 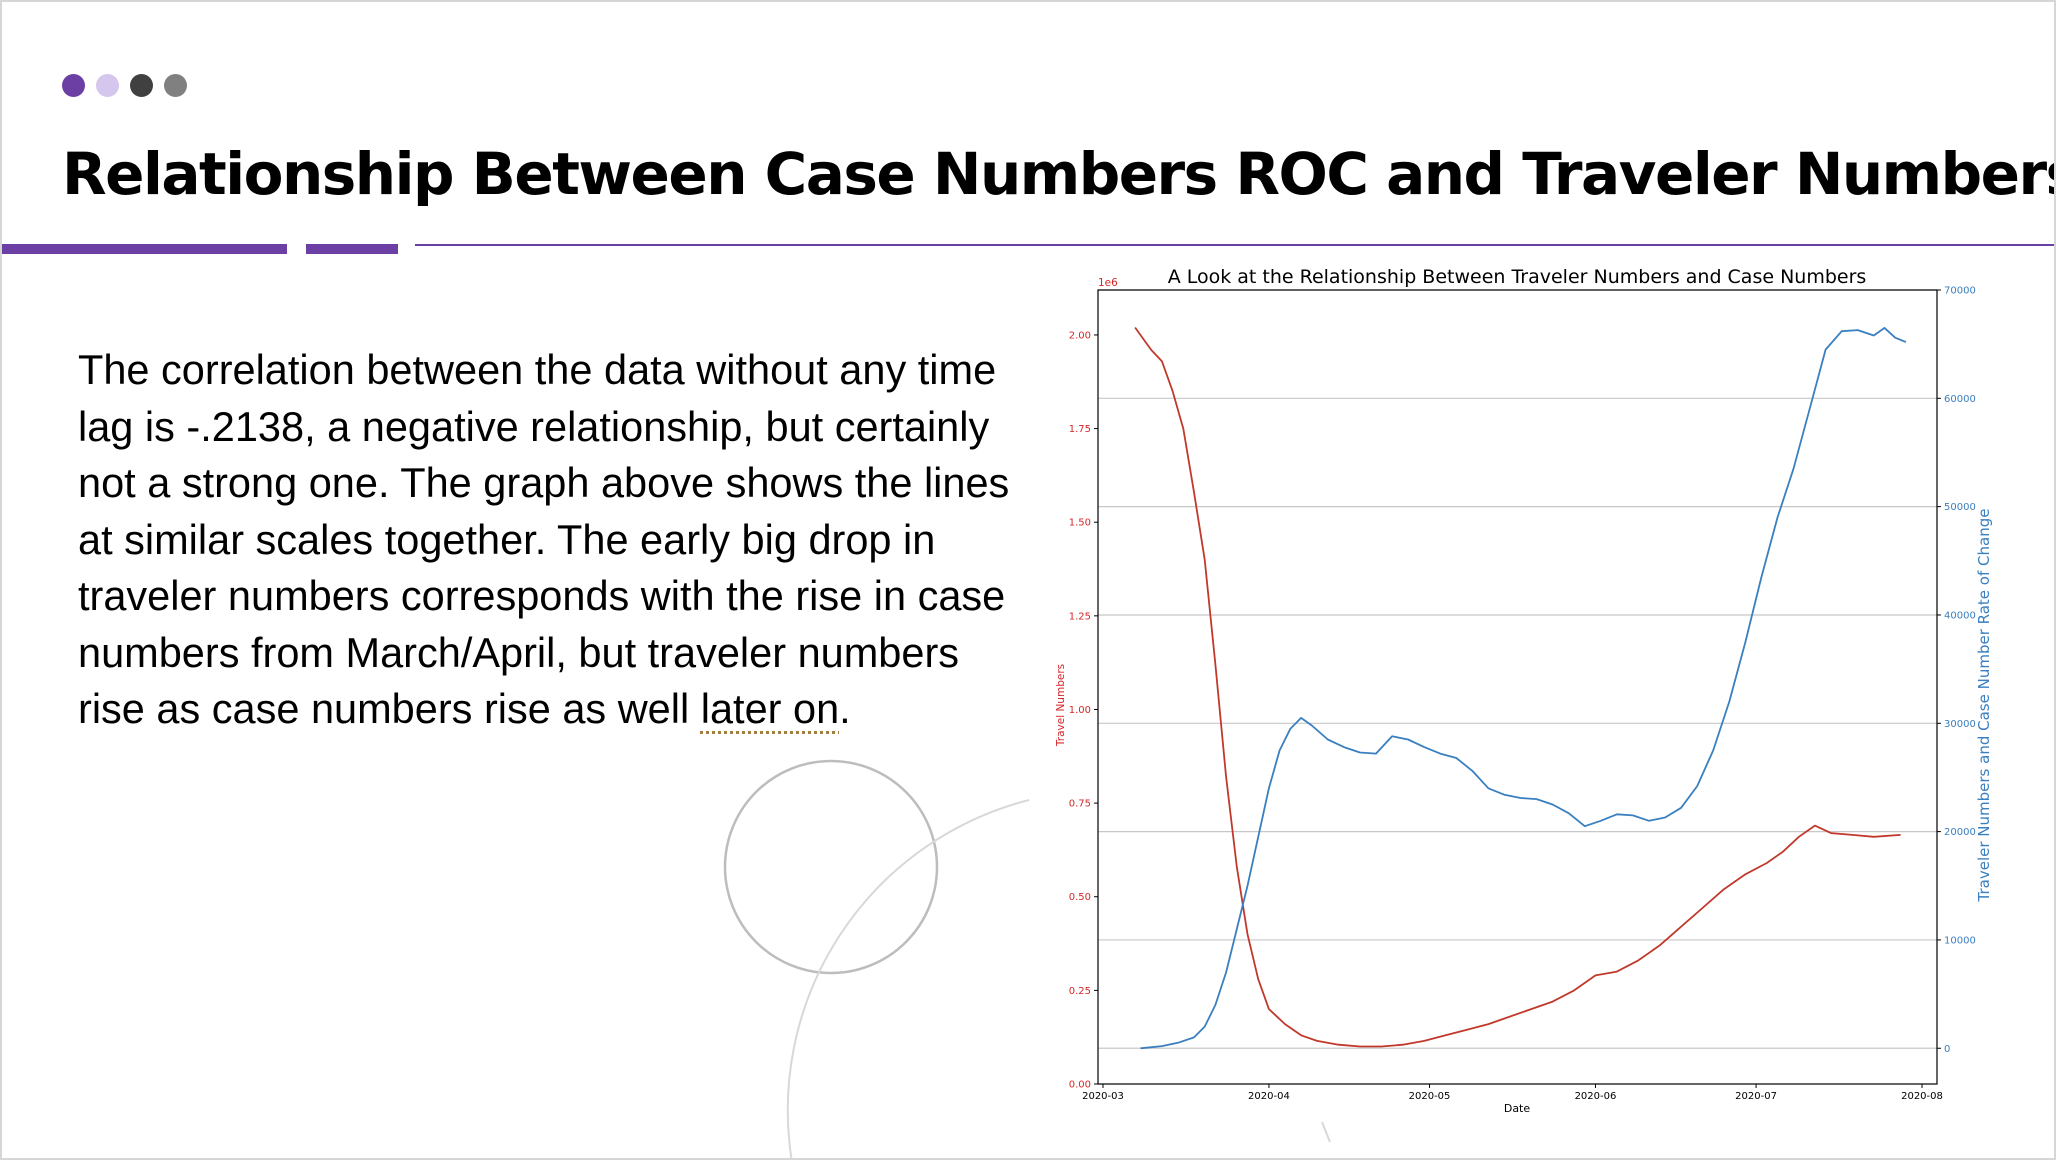 I want to click on x-tick-label: 2020-04, so click(x=1269, y=1096).